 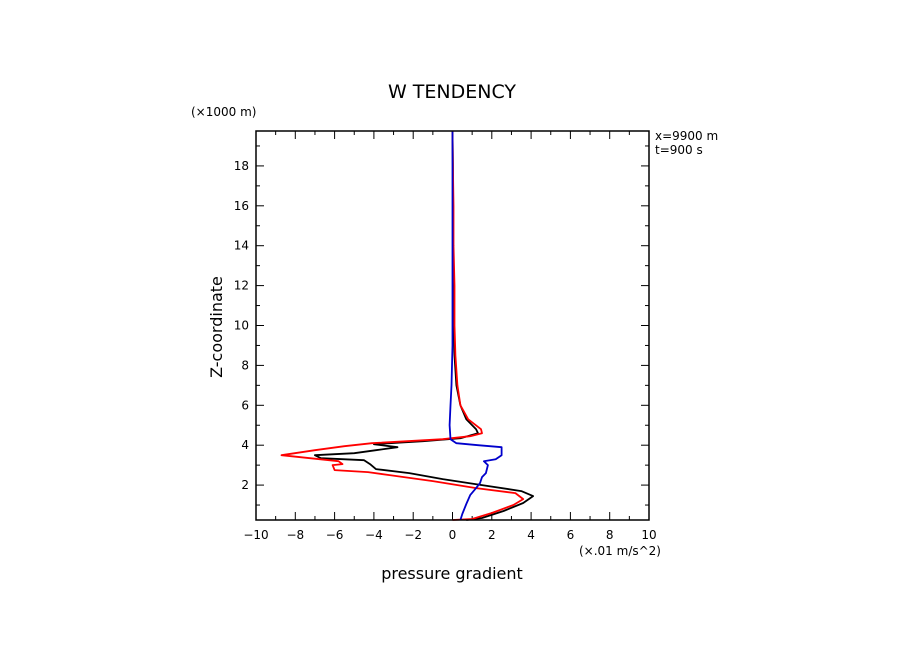 What do you see at coordinates (241, 166) in the screenshot?
I see `y-tick-label: 18` at bounding box center [241, 166].